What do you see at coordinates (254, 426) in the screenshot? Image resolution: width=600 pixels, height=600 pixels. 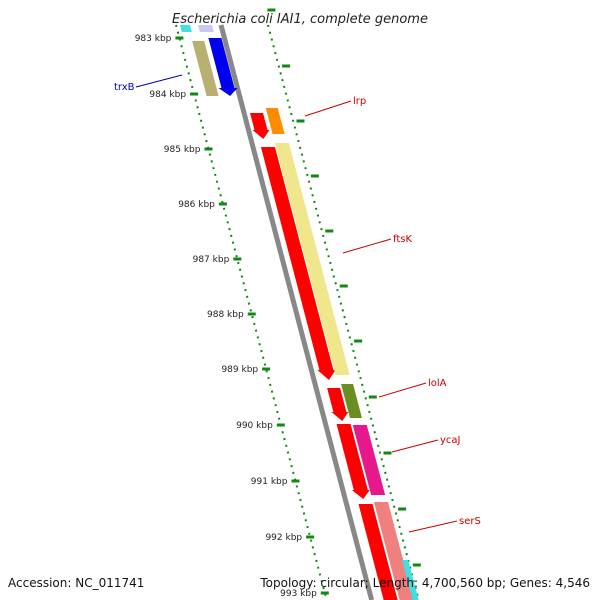 I see `tick-label: 990 kbp` at bounding box center [254, 426].